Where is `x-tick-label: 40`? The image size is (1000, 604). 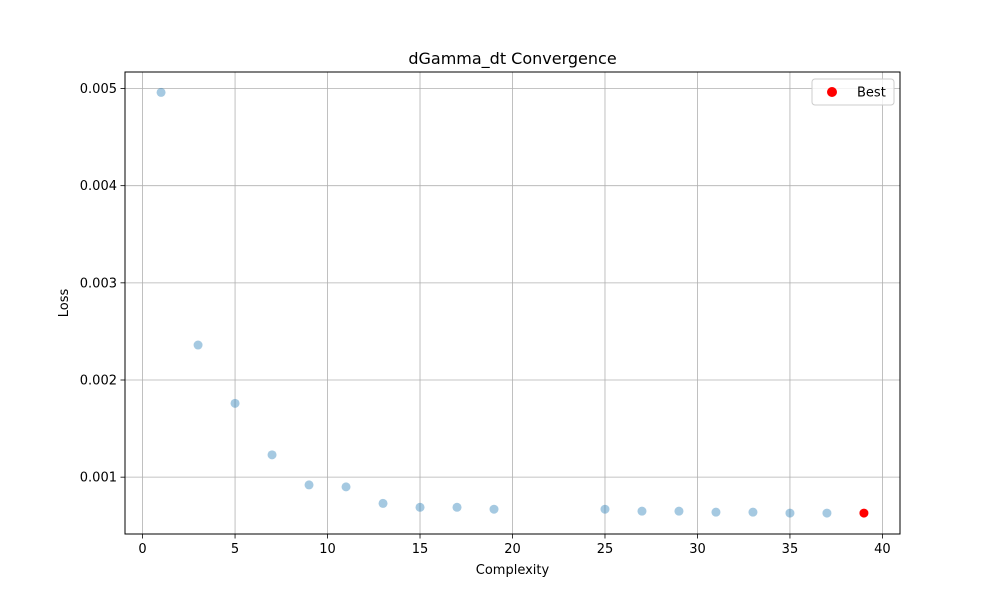 x-tick-label: 40 is located at coordinates (882, 549).